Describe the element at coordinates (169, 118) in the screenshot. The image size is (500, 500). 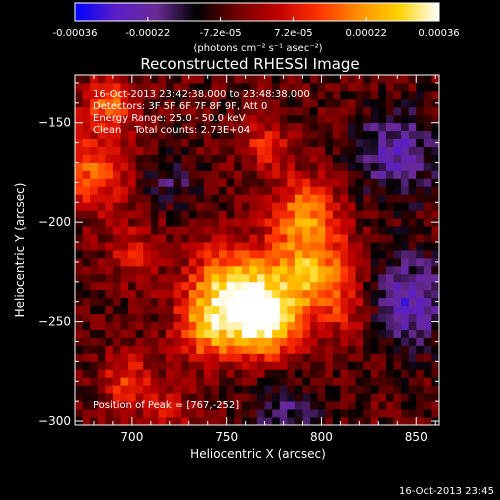
I see `annotation-energy-range: Energy Range: 25.0 - 50.0 keV` at that location.